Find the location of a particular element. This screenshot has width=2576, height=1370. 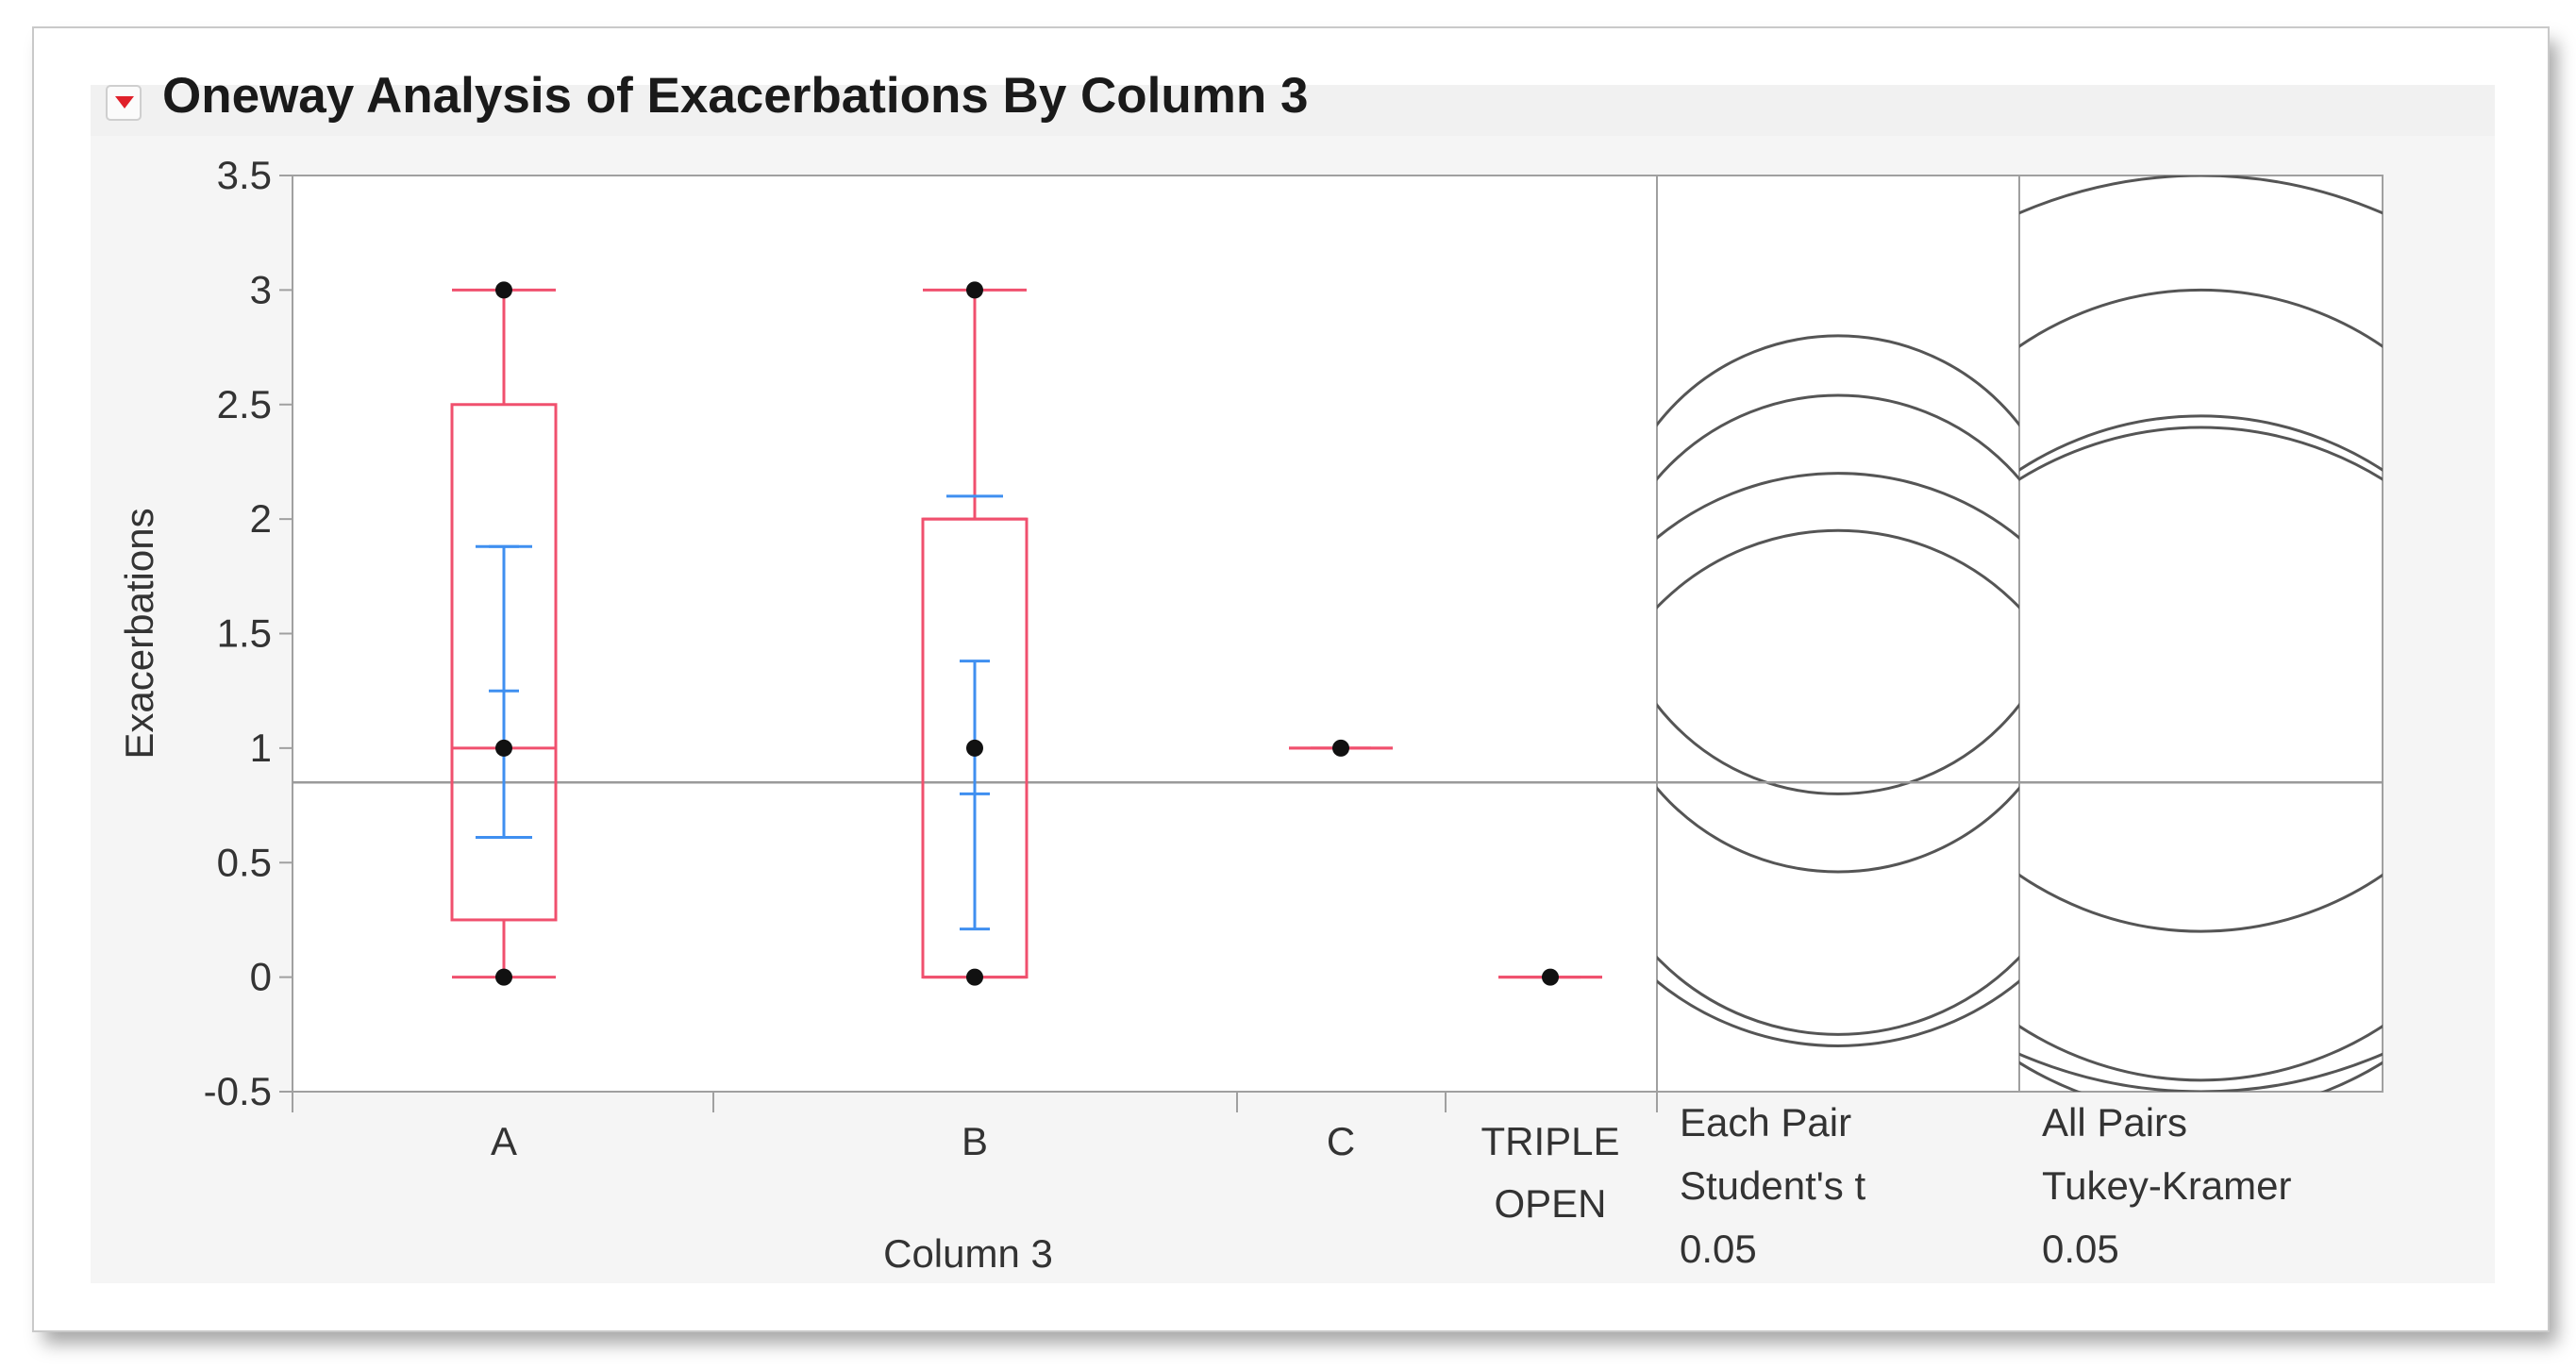

category-2-group is located at coordinates (1341, 748).